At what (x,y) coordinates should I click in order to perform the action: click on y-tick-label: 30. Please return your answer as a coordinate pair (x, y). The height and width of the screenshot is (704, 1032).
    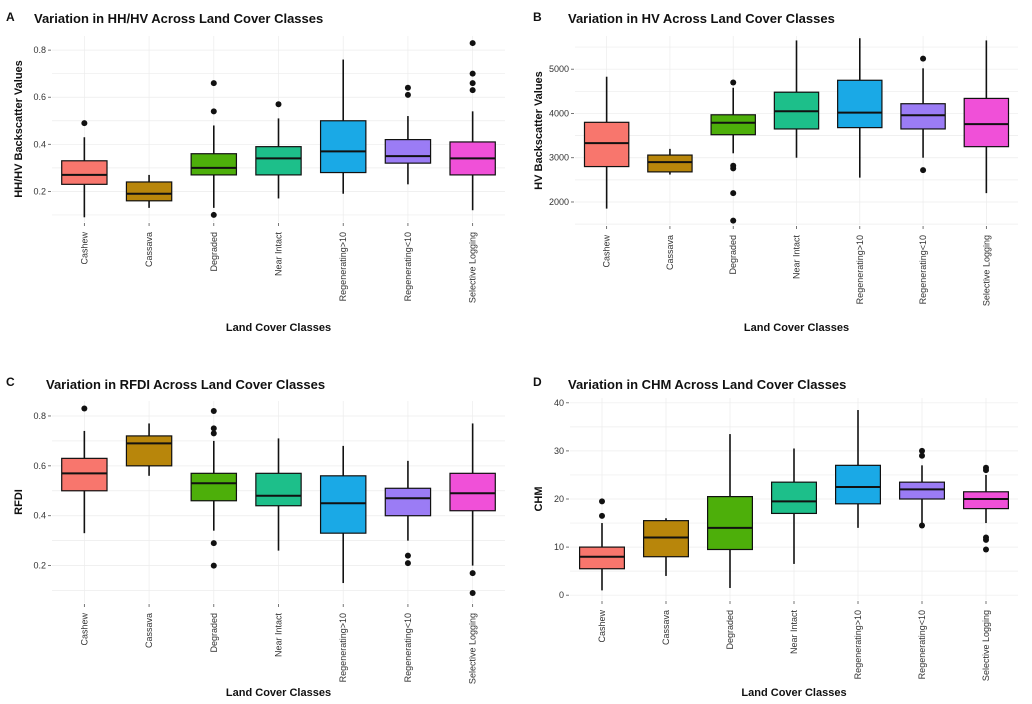
    Looking at the image, I should click on (559, 451).